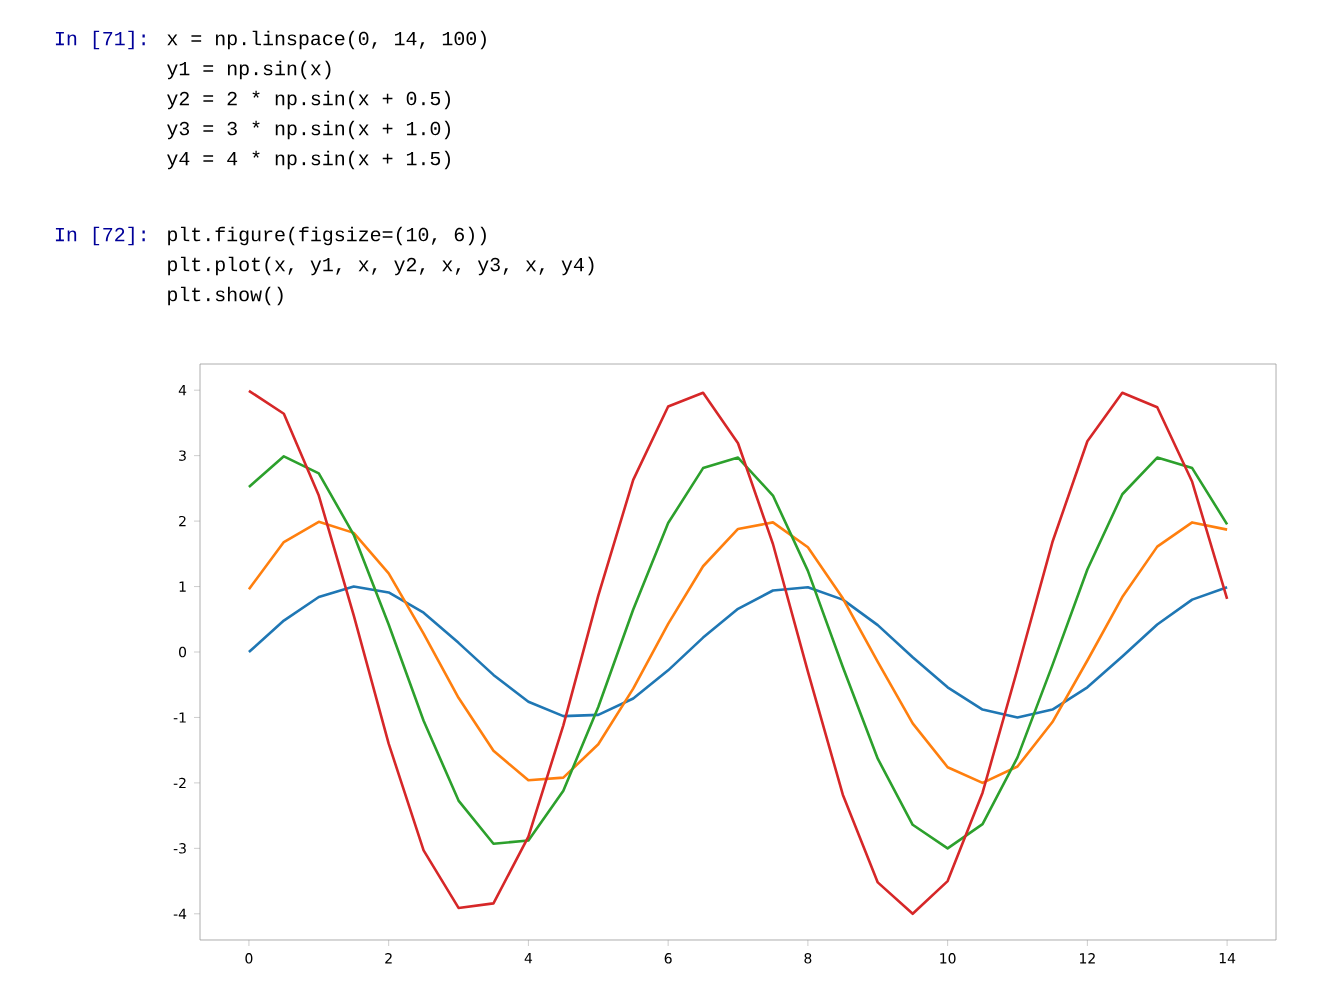  I want to click on text: plt.show(), so click(225, 296).